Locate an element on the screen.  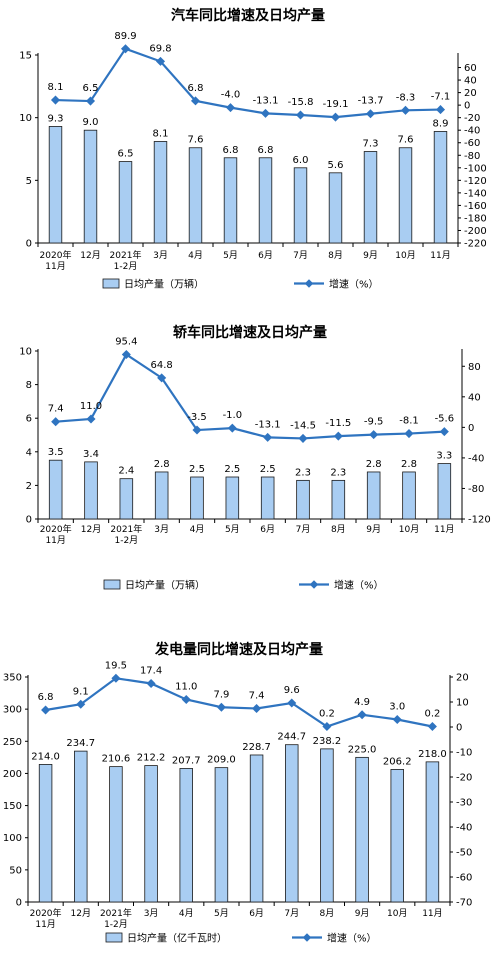
line-data-label: 7.9 is located at coordinates (221, 694).